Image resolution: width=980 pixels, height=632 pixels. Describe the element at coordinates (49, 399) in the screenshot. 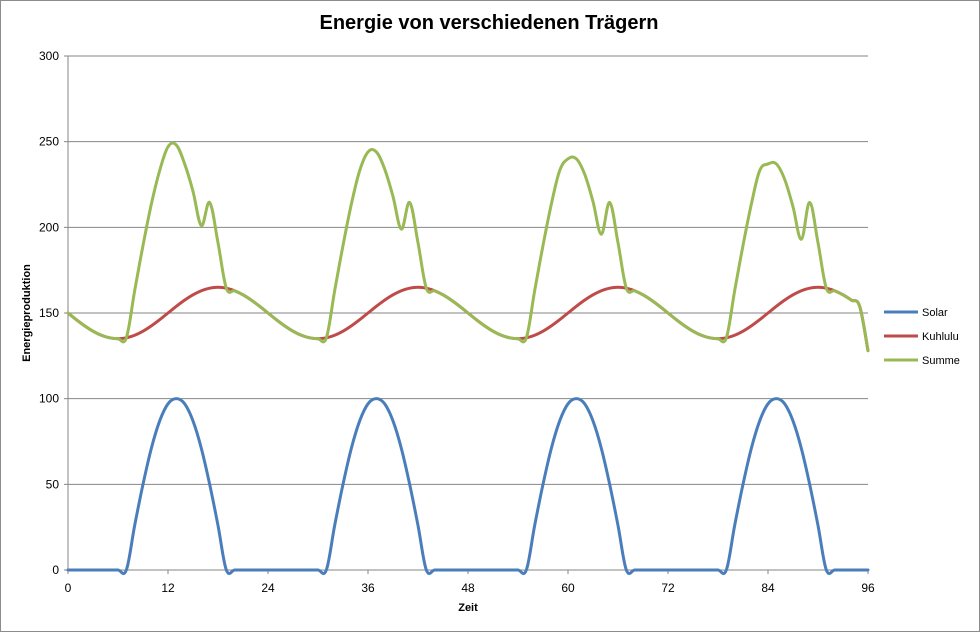

I see `y-tick-label: 100` at that location.